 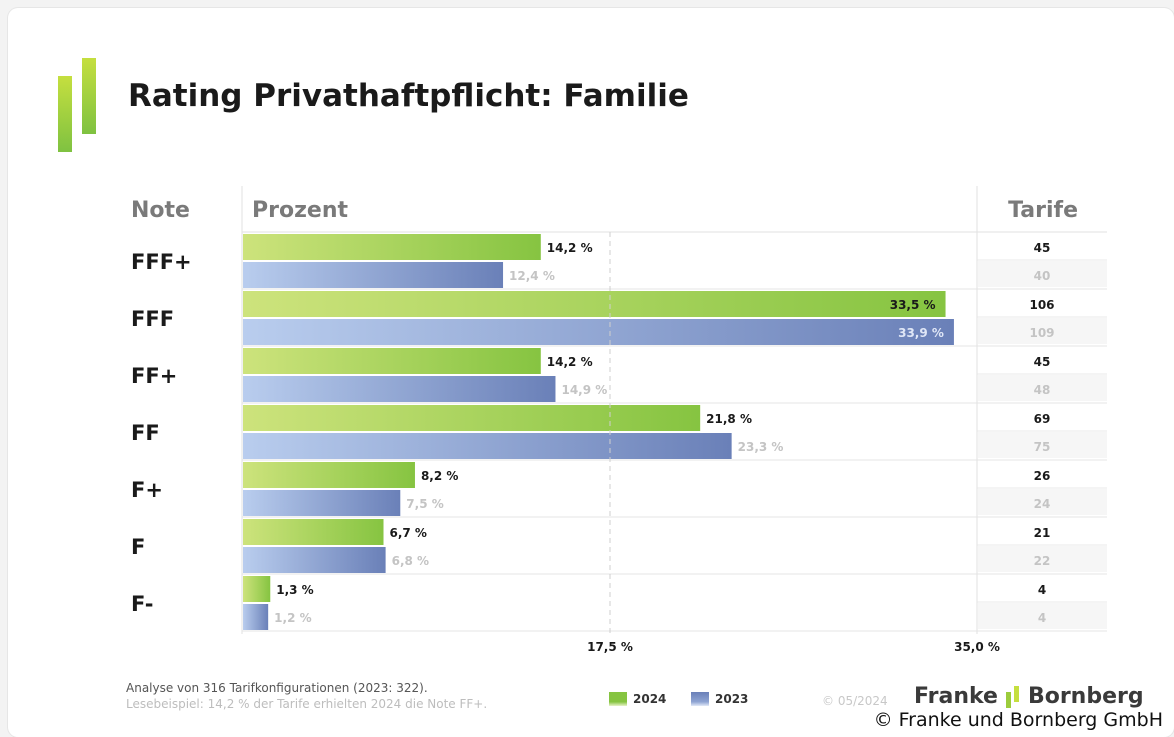 I want to click on bar-2024-f-minus, so click(x=257, y=589).